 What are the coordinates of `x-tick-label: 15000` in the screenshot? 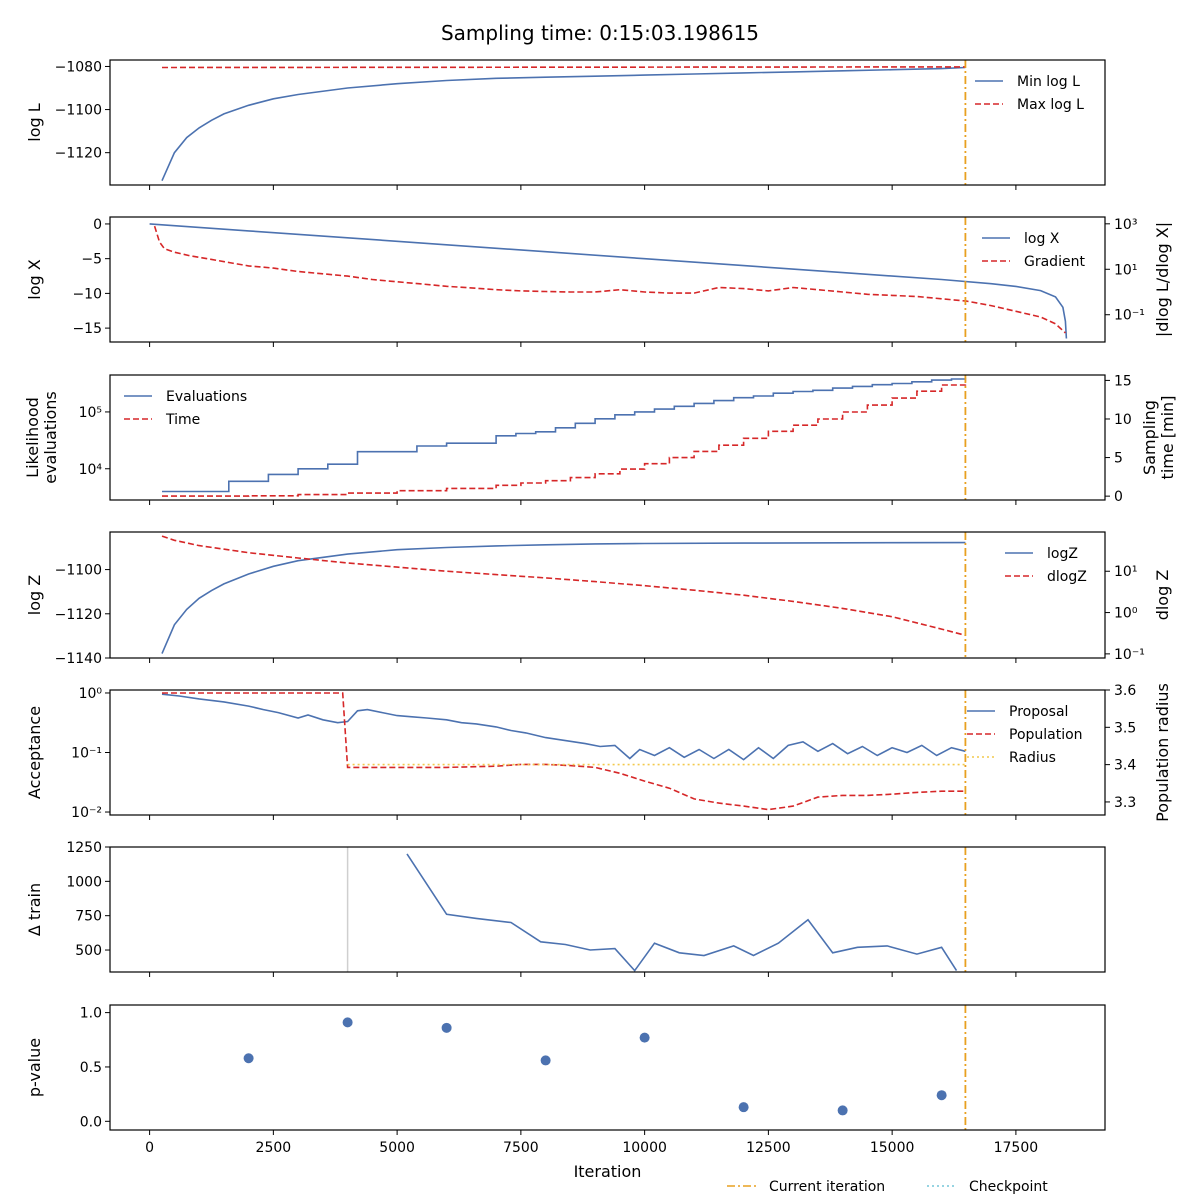 It's located at (892, 1148).